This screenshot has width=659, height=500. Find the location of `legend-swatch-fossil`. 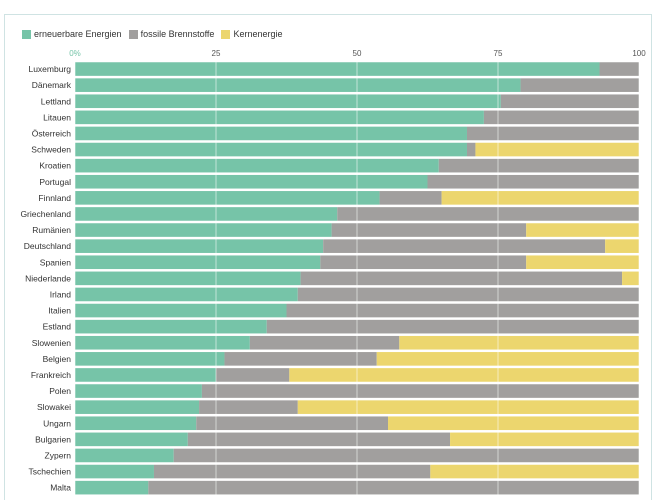

legend-swatch-fossil is located at coordinates (133, 34).